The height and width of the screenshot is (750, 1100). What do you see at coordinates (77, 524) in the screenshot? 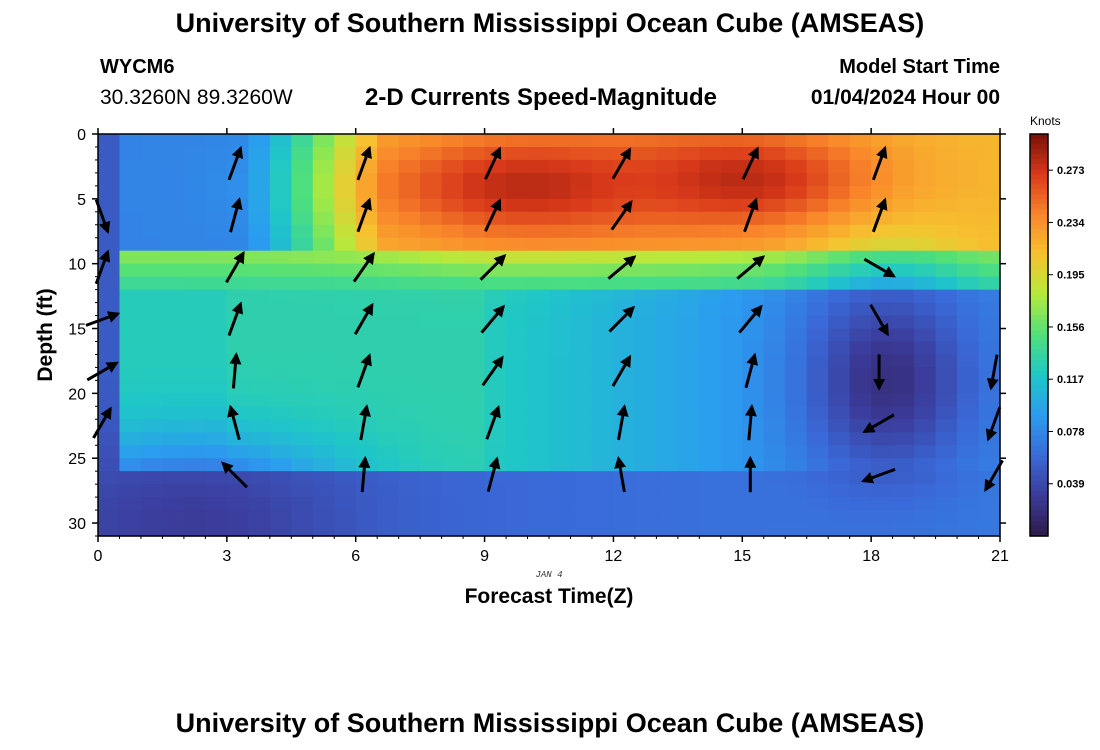
I see `y-tick-label: 30` at bounding box center [77, 524].